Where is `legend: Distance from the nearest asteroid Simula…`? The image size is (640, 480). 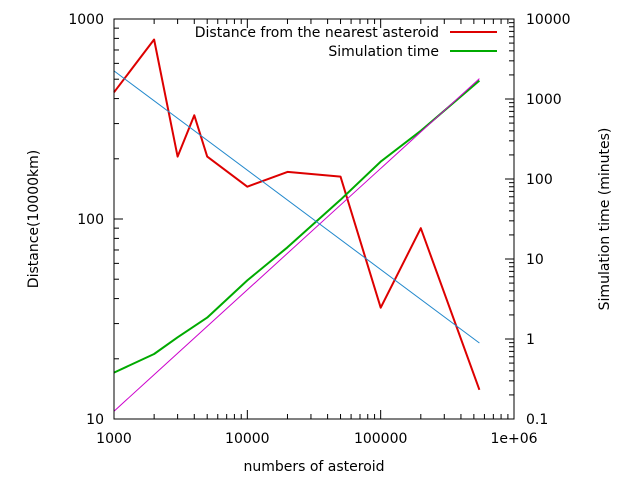 legend: Distance from the nearest asteroid Simula… is located at coordinates (346, 42).